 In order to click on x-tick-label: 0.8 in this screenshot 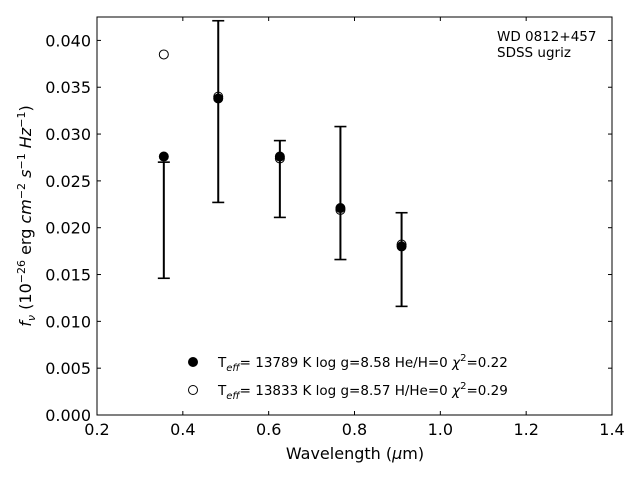, I will do `click(354, 429)`.